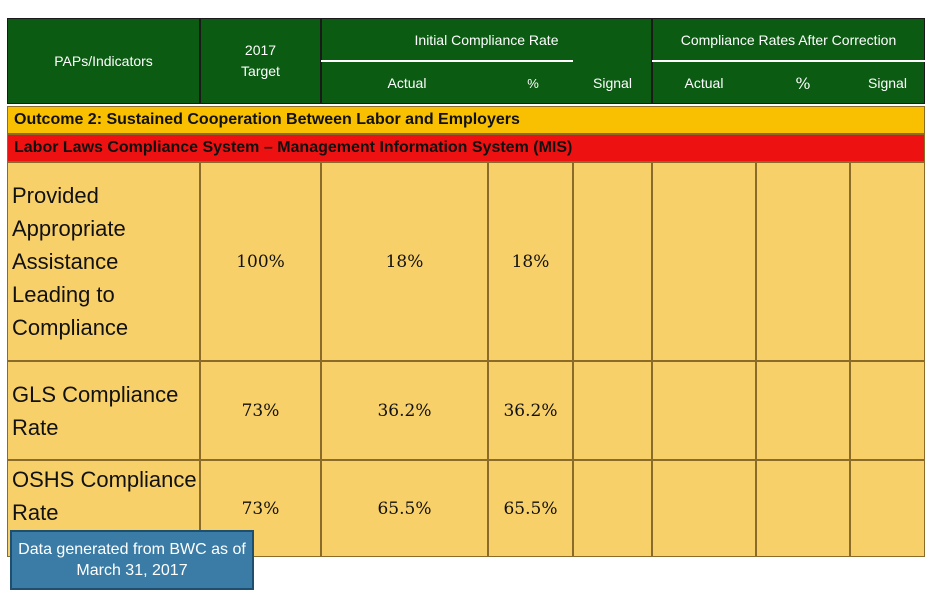 The height and width of the screenshot is (612, 936). I want to click on header-after-pct: %, so click(803, 83).